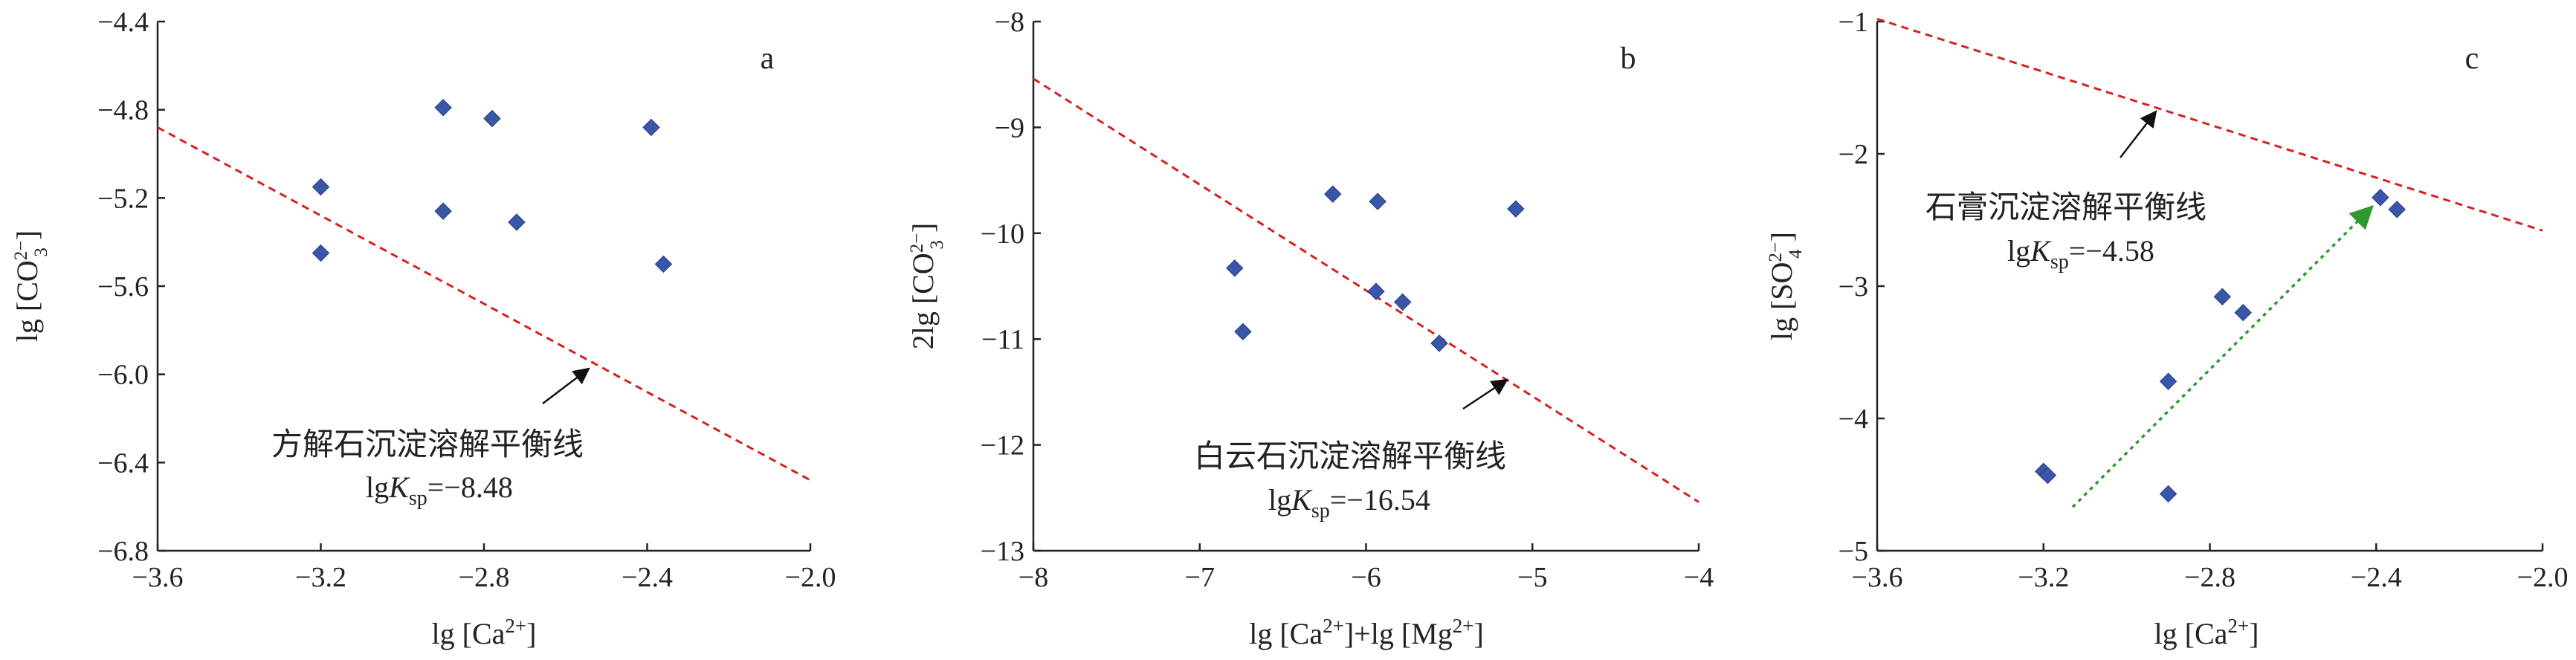 The width and height of the screenshot is (2576, 660). Describe the element at coordinates (1699, 577) in the screenshot. I see `x-tick-label: −4` at that location.